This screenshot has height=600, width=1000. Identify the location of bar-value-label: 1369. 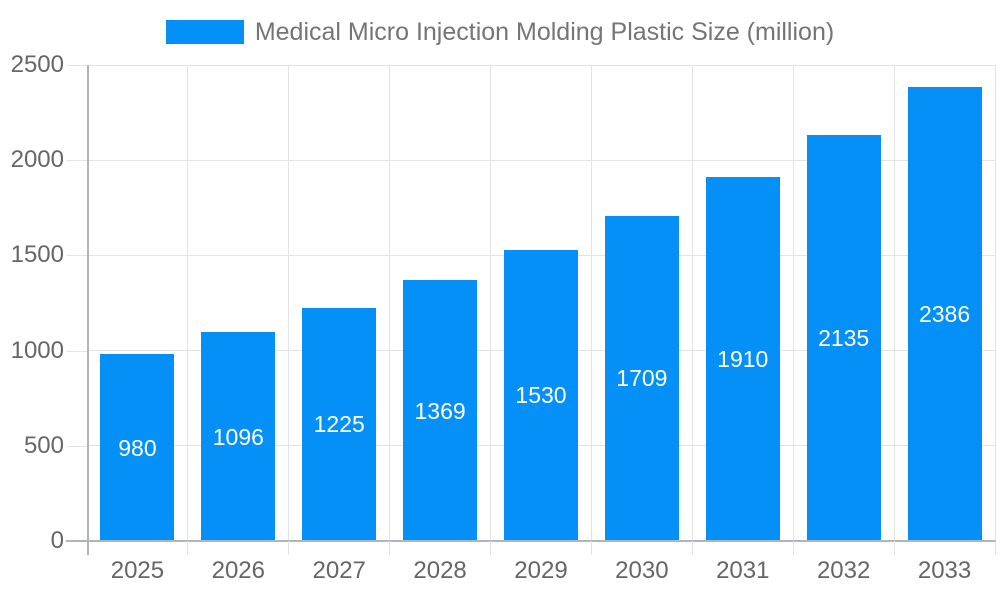
(440, 410).